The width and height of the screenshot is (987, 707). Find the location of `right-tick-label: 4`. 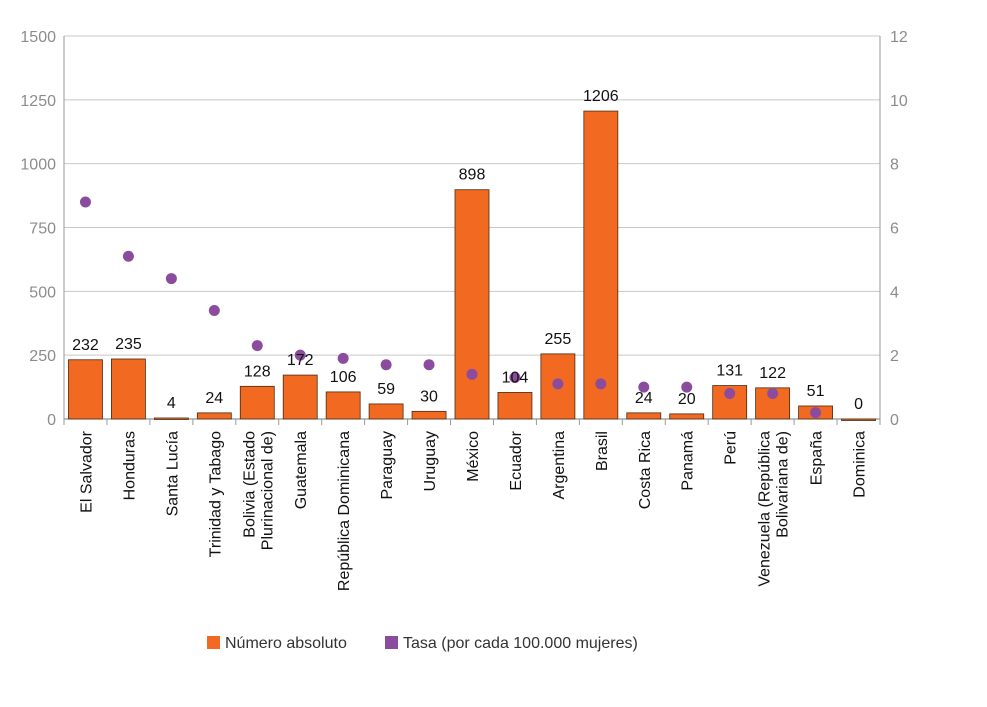

right-tick-label: 4 is located at coordinates (894, 292).